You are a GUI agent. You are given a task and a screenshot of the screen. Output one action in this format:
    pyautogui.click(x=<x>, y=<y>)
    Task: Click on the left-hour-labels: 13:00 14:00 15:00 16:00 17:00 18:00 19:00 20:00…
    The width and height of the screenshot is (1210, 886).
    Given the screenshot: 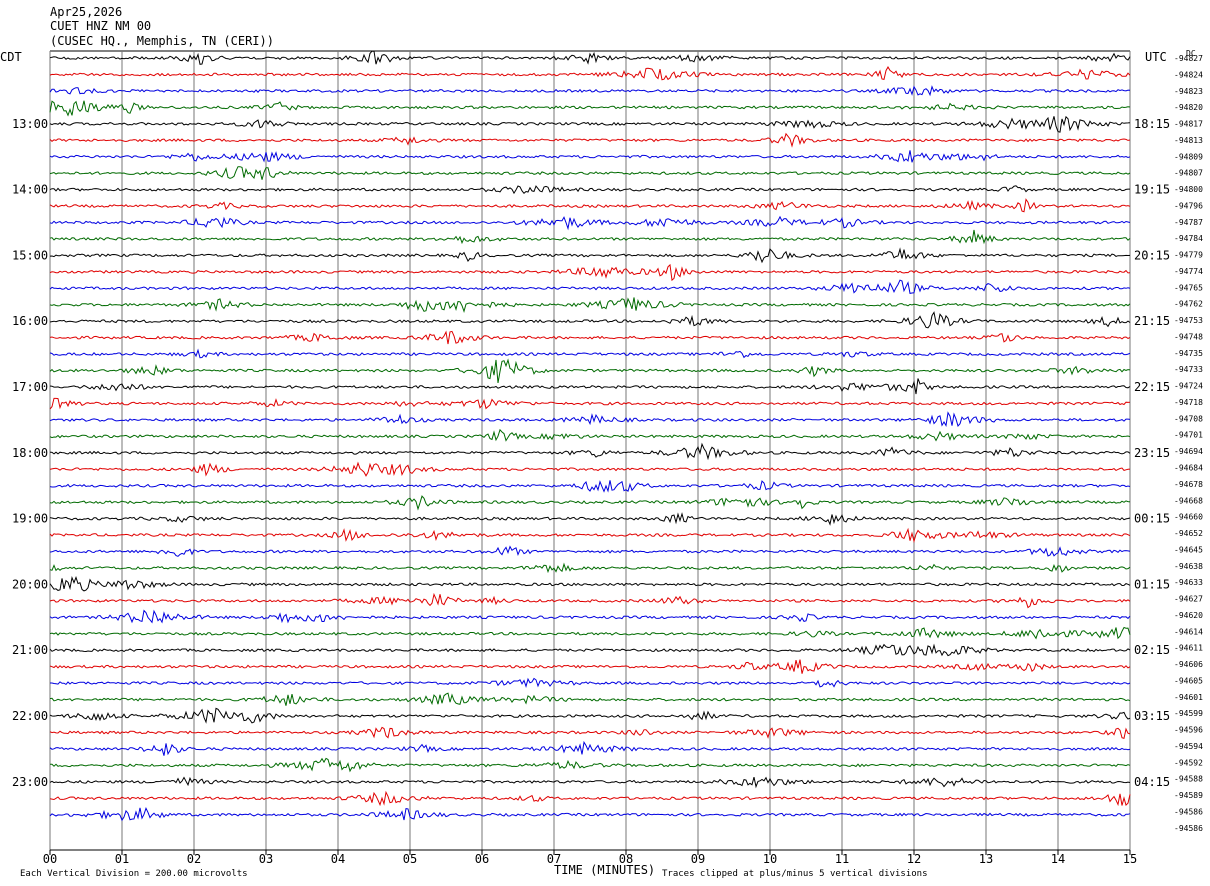 What is the action you would take?
    pyautogui.click(x=30, y=453)
    